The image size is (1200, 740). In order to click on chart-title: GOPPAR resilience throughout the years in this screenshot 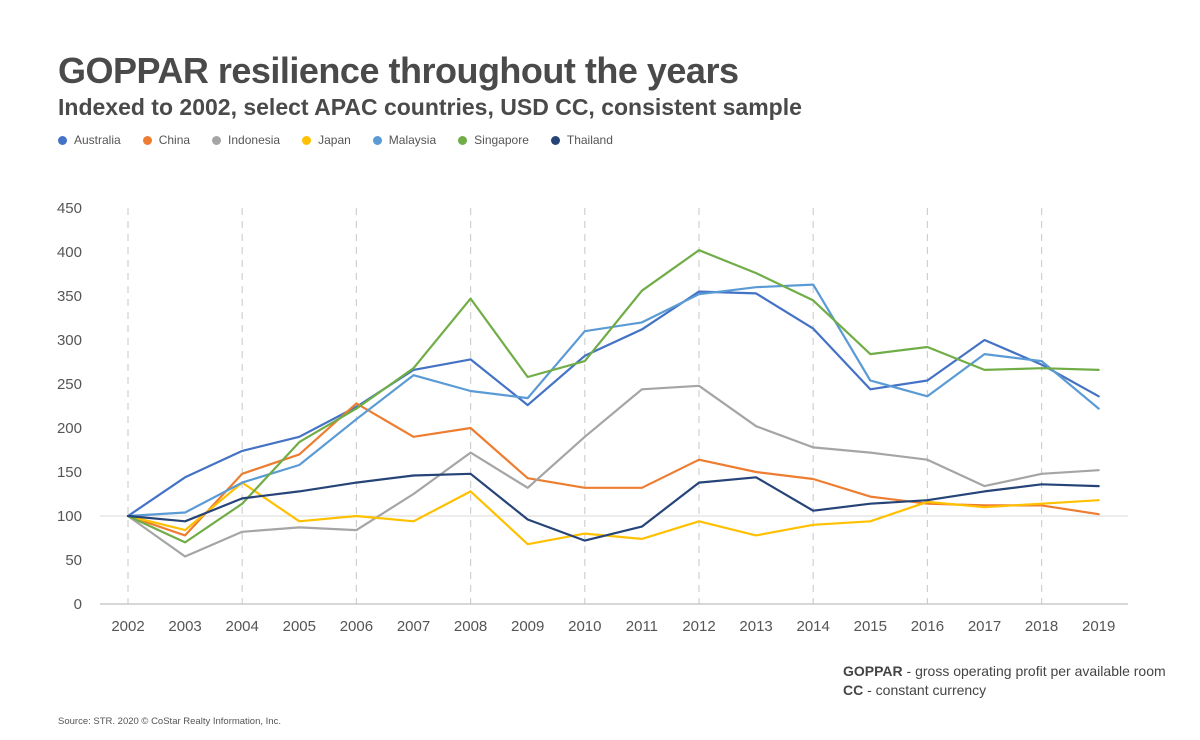, I will do `click(398, 70)`.